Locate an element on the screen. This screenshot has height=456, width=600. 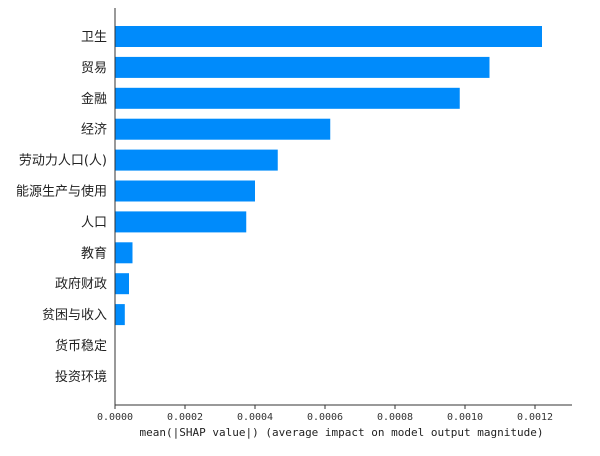
x-tick-label-2: 0.0004 is located at coordinates (255, 417).